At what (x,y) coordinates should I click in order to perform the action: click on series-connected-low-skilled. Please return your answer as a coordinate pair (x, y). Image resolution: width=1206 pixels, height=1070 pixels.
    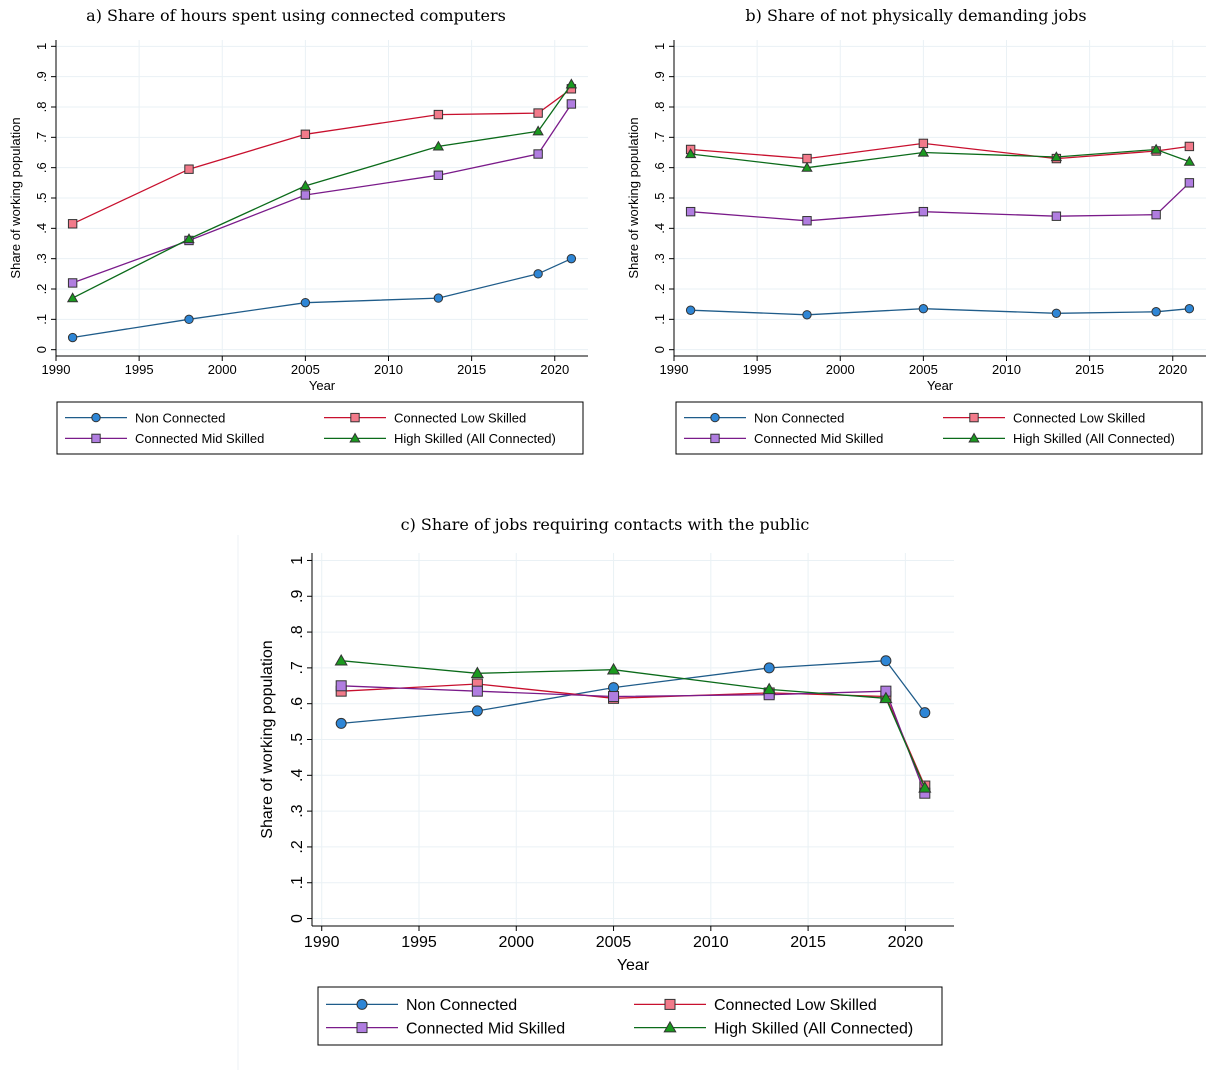
    Looking at the image, I should click on (322, 156).